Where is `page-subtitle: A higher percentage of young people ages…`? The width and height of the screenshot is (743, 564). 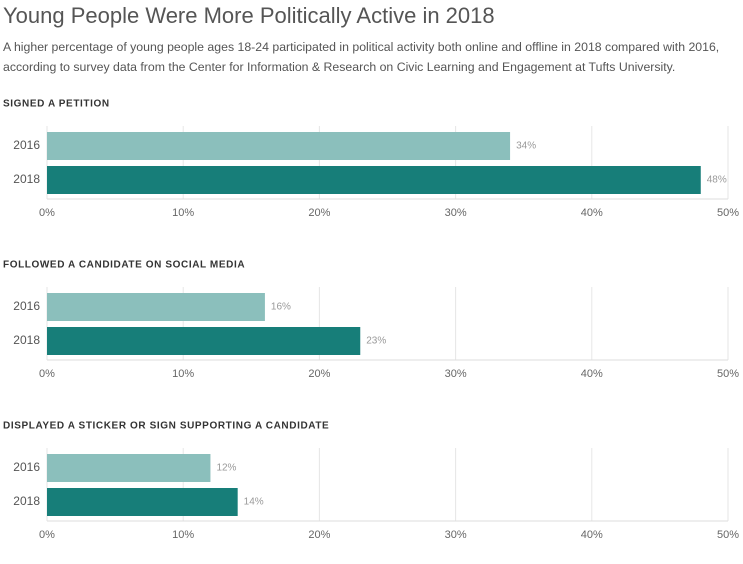 page-subtitle: A higher percentage of young people ages… is located at coordinates (361, 57).